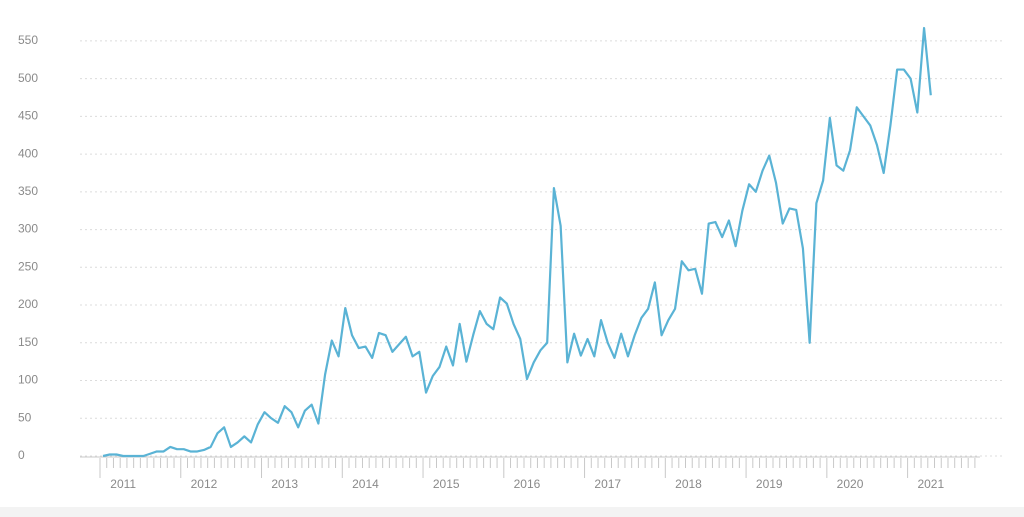 The width and height of the screenshot is (1024, 517). Describe the element at coordinates (284, 484) in the screenshot. I see `x-tick-label: 2013` at that location.